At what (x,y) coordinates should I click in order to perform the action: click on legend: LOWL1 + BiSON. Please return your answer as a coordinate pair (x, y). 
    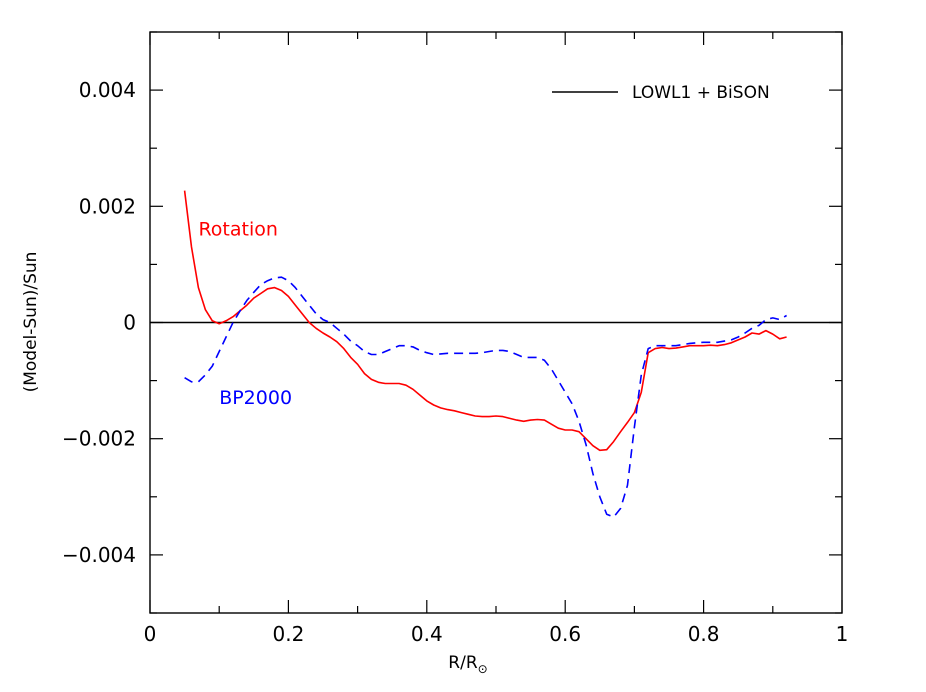
    Looking at the image, I should click on (661, 93).